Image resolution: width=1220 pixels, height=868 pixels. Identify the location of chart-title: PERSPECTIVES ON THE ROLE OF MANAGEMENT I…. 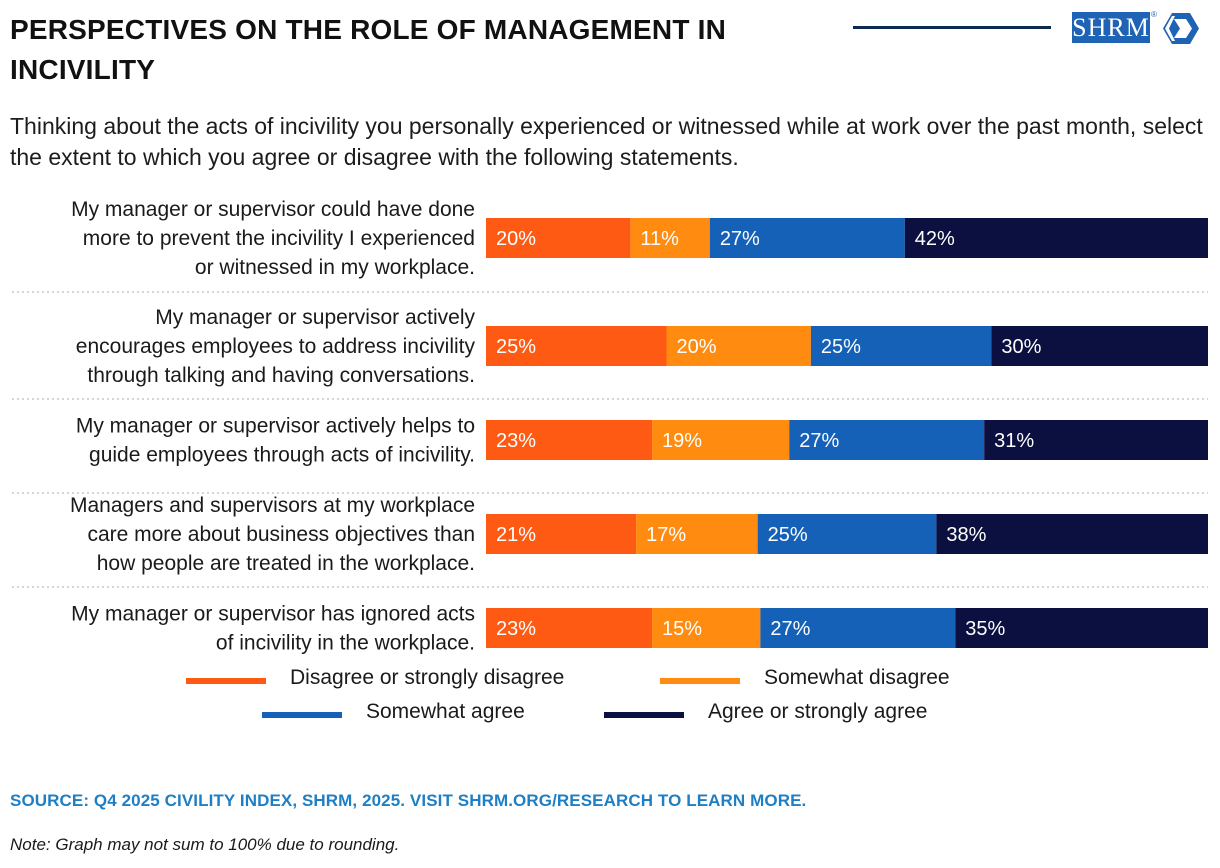
(368, 49).